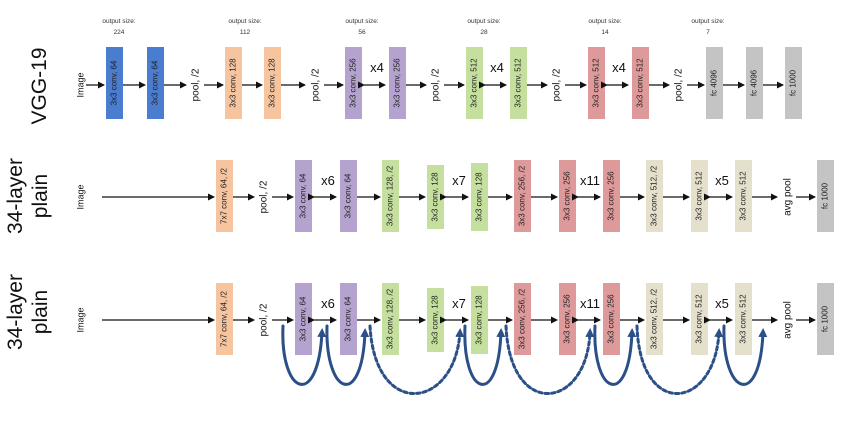 Image resolution: width=850 pixels, height=427 pixels. Describe the element at coordinates (40, 196) in the screenshot. I see `plain-row-label-line2: plain` at that location.